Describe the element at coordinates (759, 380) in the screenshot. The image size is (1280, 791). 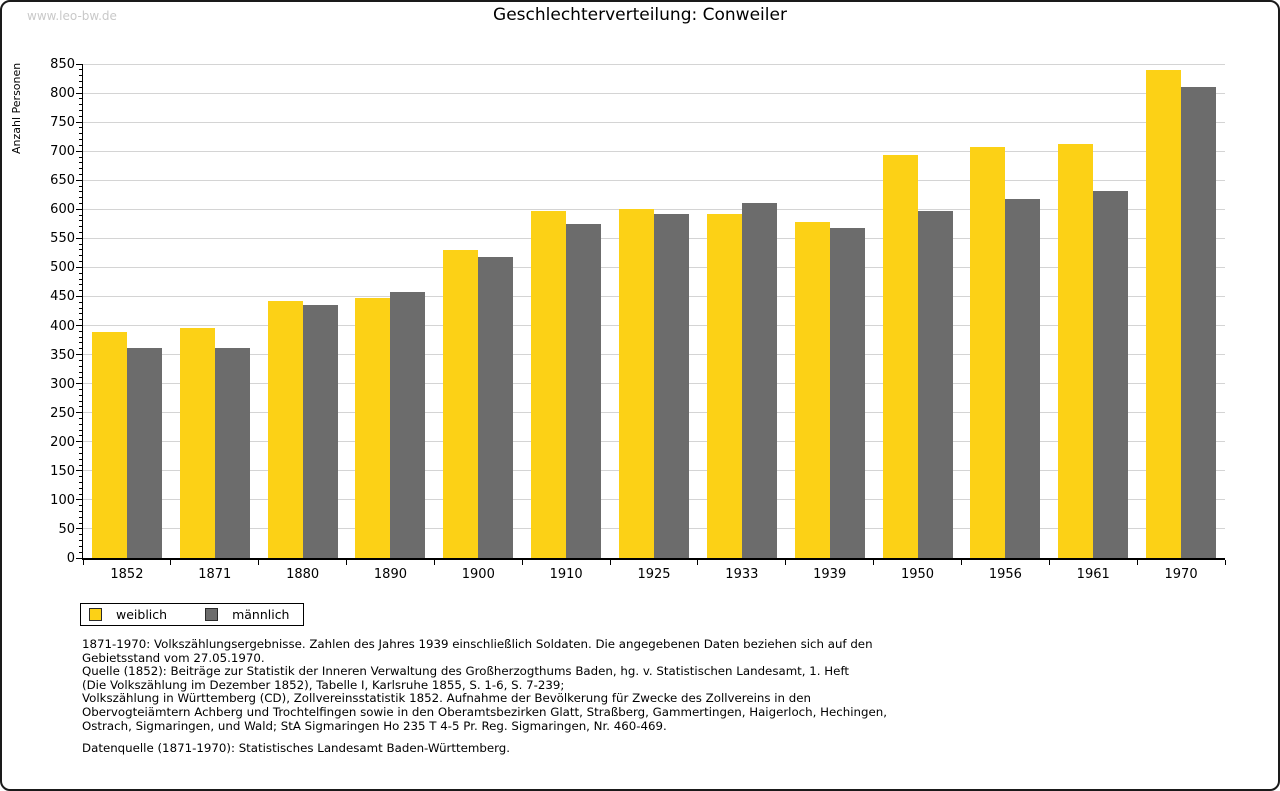
I see `bar-männlich-1933` at that location.